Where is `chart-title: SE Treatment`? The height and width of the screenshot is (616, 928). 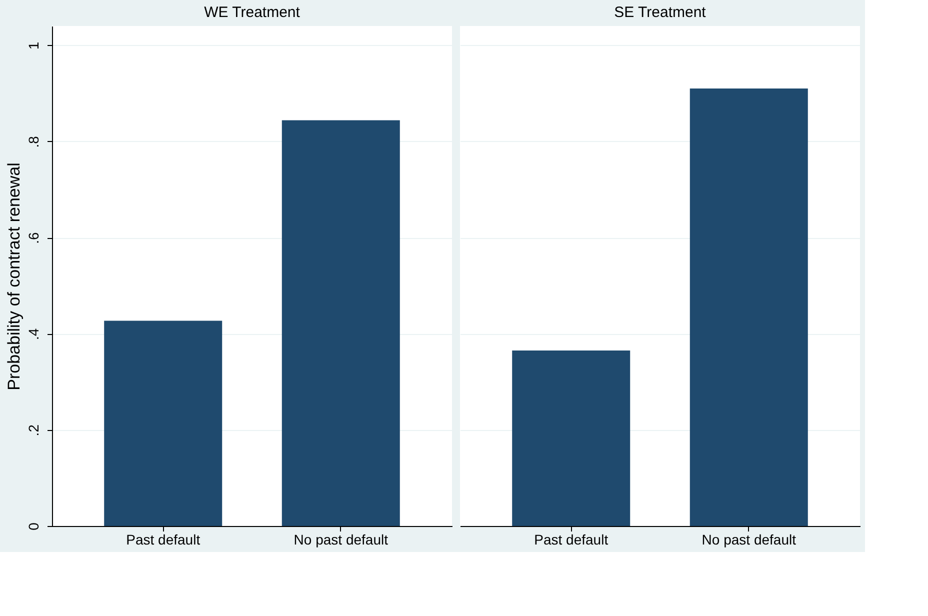
chart-title: SE Treatment is located at coordinates (660, 12).